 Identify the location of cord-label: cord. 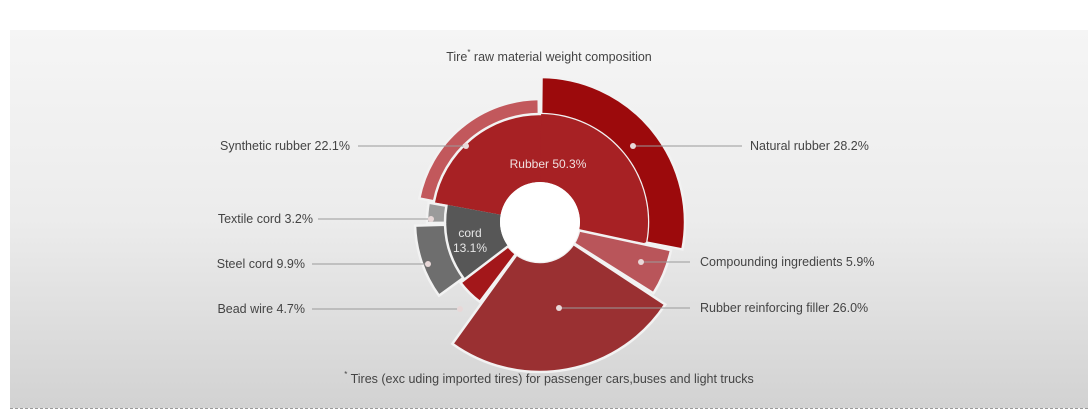
(469, 233).